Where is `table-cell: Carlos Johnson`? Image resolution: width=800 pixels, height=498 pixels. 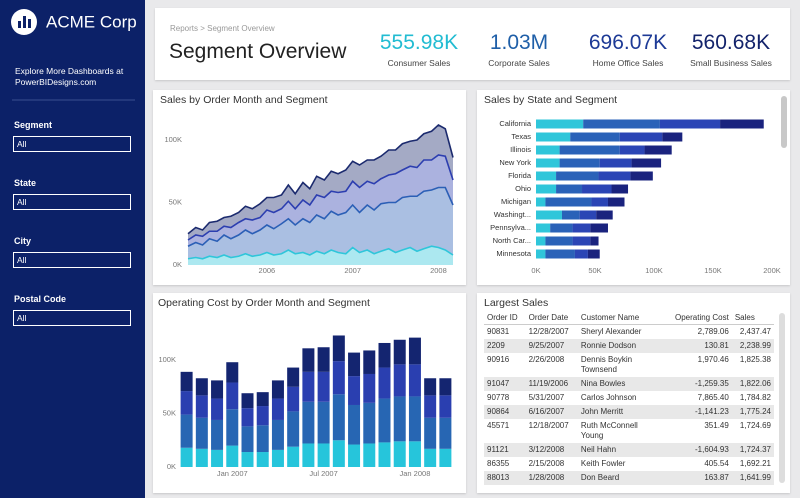 table-cell: Carlos Johnson is located at coordinates (608, 397).